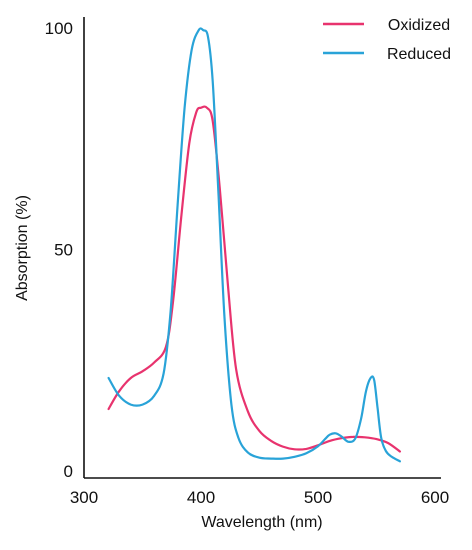 This screenshot has width=472, height=550. I want to click on x-tick-label: 500, so click(318, 497).